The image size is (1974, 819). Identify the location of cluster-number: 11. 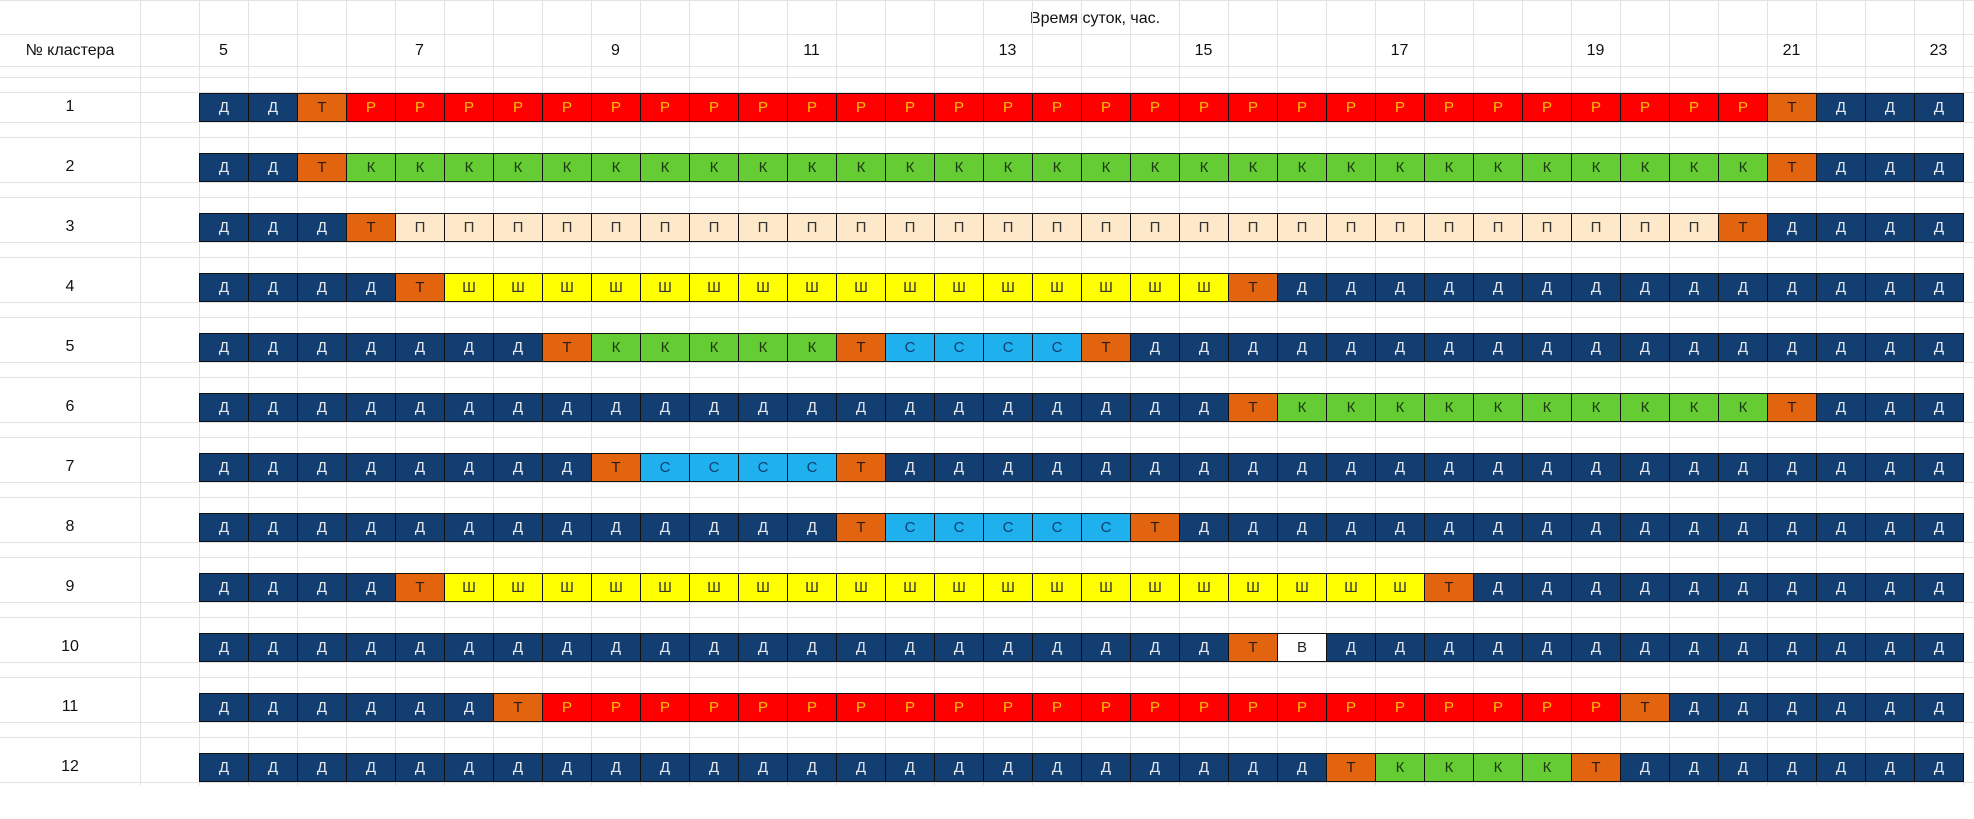
(70, 706).